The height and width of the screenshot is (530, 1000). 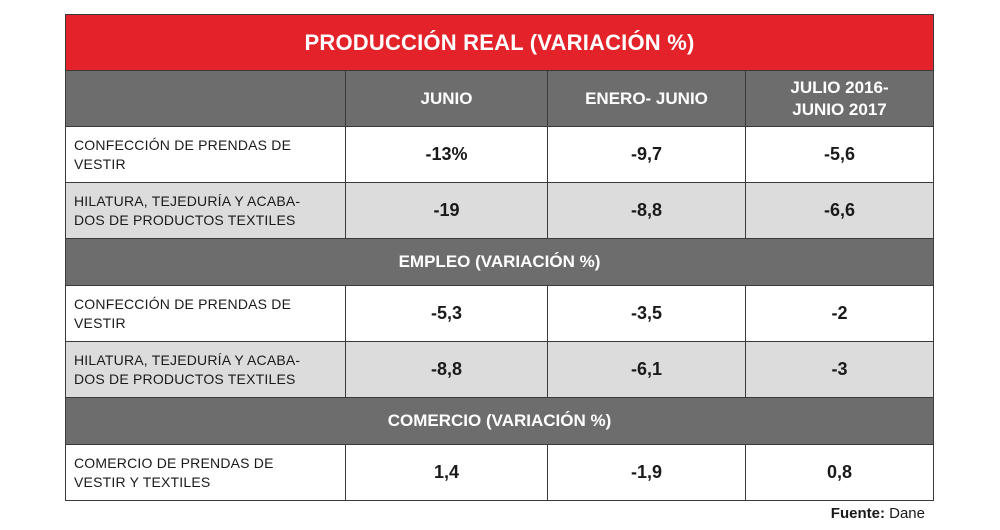 What do you see at coordinates (839, 313) in the screenshot?
I see `cell-value: -2` at bounding box center [839, 313].